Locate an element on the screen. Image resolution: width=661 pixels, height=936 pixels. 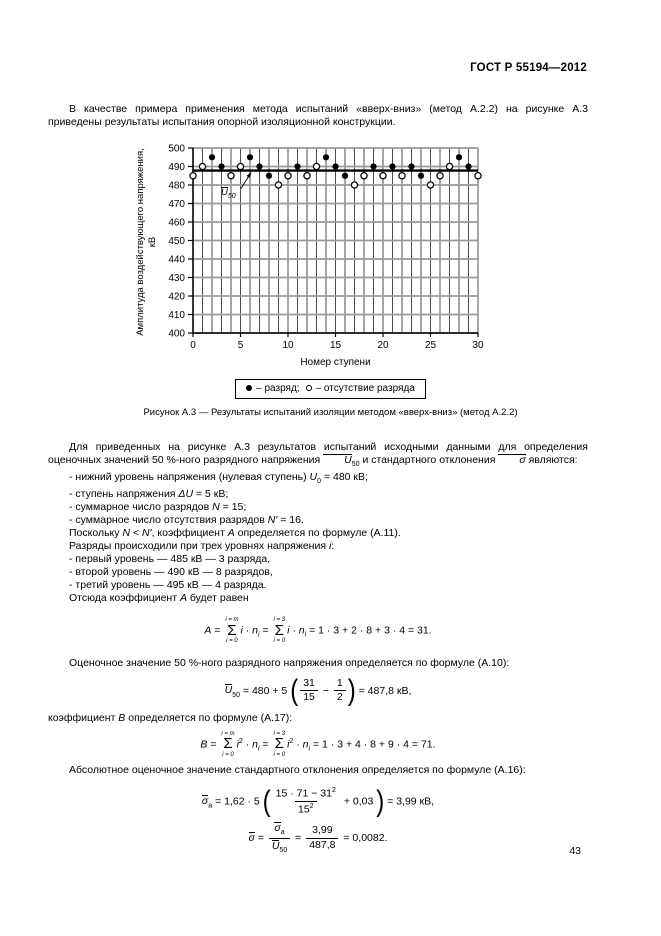
fraction: σа U50 is located at coordinates (279, 838).